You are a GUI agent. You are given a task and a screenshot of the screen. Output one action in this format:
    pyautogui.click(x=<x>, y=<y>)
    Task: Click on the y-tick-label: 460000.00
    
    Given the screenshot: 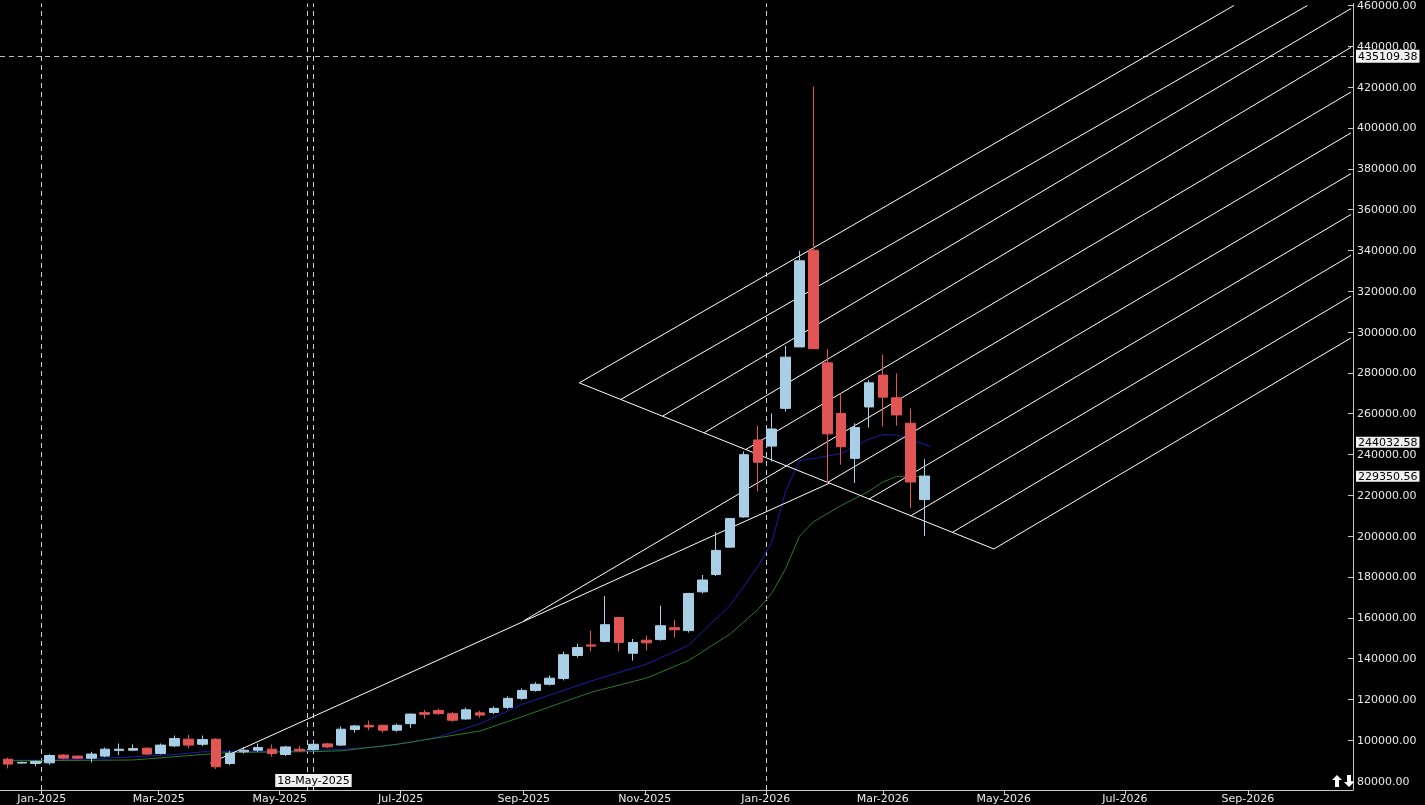 What is the action you would take?
    pyautogui.click(x=1387, y=6)
    